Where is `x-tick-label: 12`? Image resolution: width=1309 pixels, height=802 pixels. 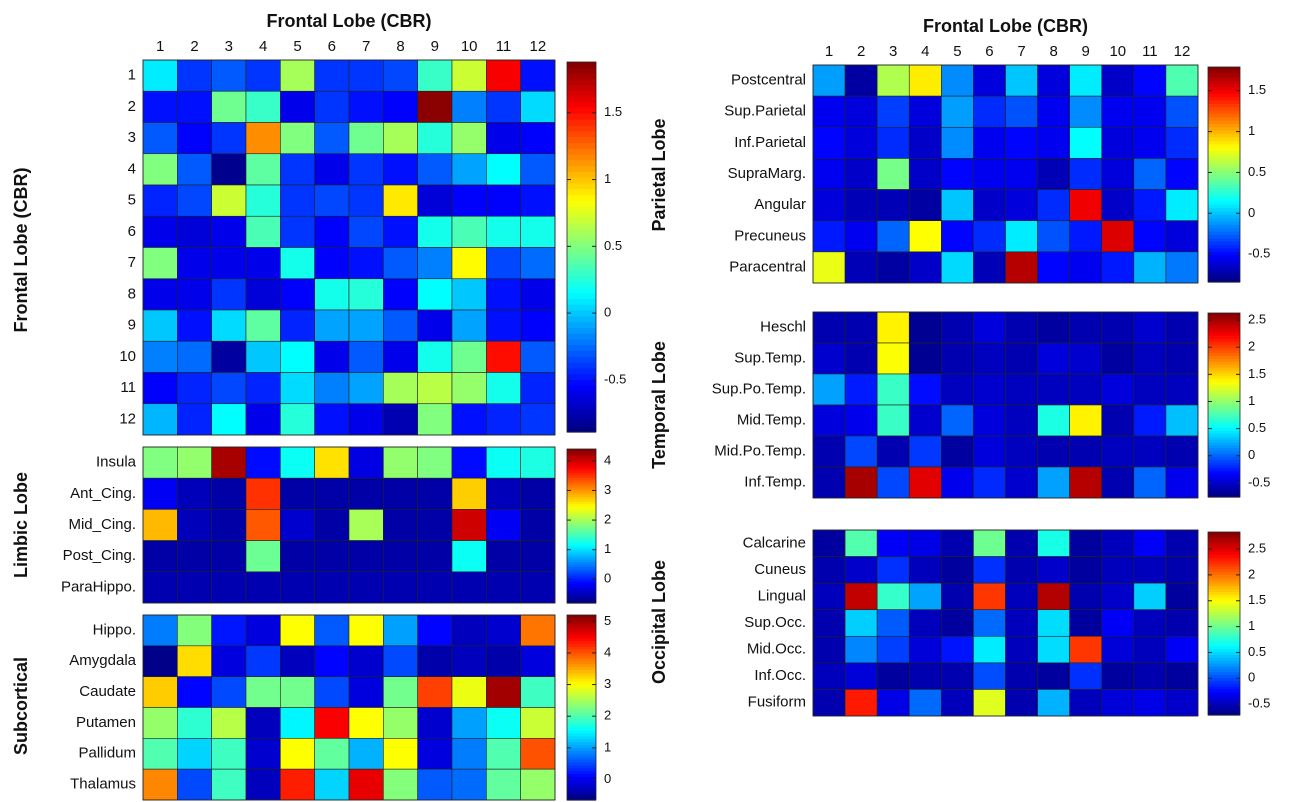
x-tick-label: 12 is located at coordinates (1182, 51).